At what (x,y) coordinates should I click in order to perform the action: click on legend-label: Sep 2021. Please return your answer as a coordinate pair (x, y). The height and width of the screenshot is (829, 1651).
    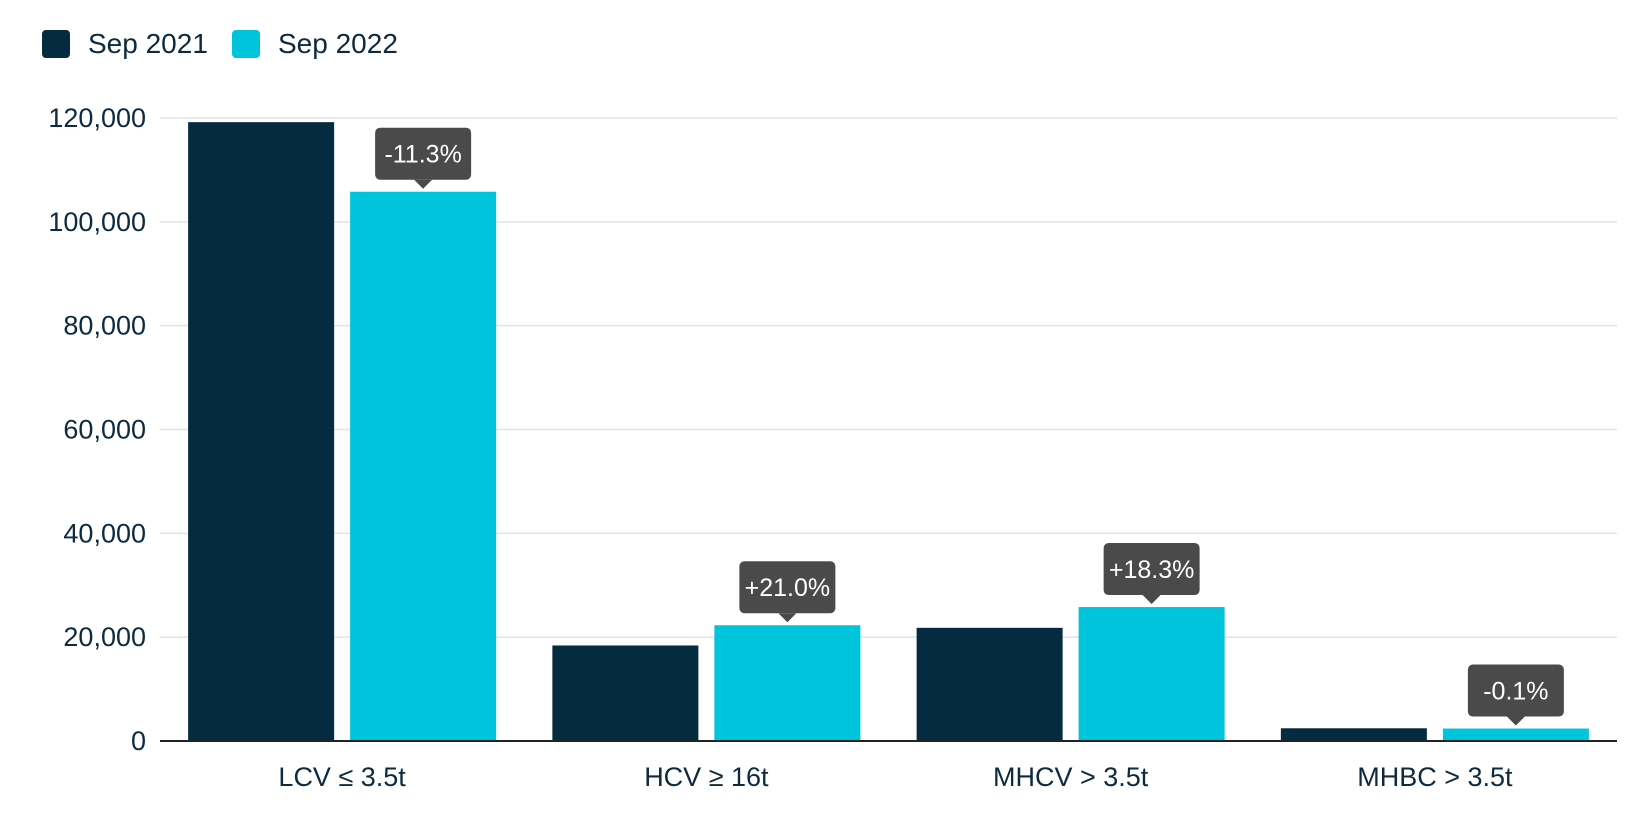
    Looking at the image, I should click on (148, 43).